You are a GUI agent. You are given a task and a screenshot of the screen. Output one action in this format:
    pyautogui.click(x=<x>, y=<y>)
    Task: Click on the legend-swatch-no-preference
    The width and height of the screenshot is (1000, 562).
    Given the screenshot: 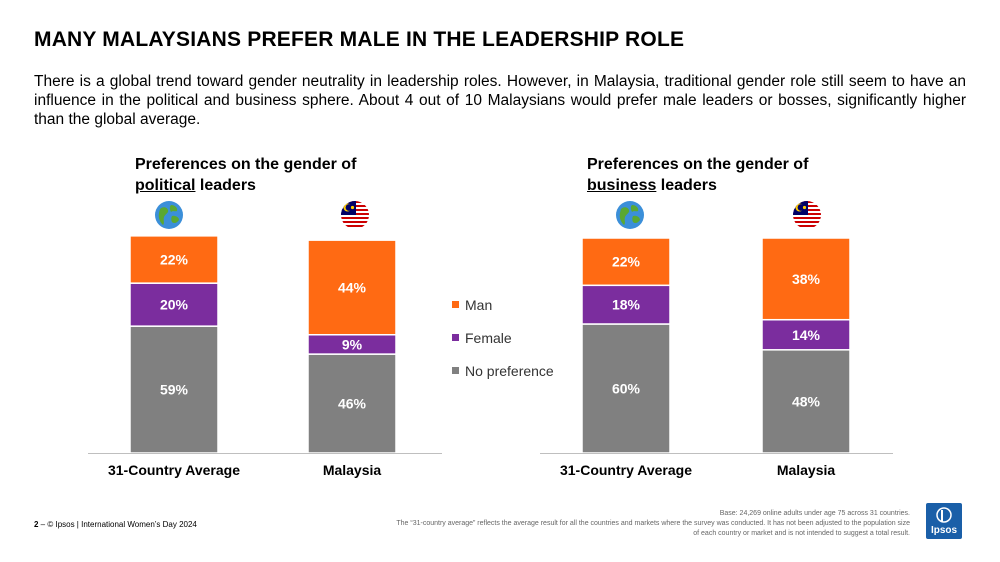 What is the action you would take?
    pyautogui.click(x=455, y=370)
    